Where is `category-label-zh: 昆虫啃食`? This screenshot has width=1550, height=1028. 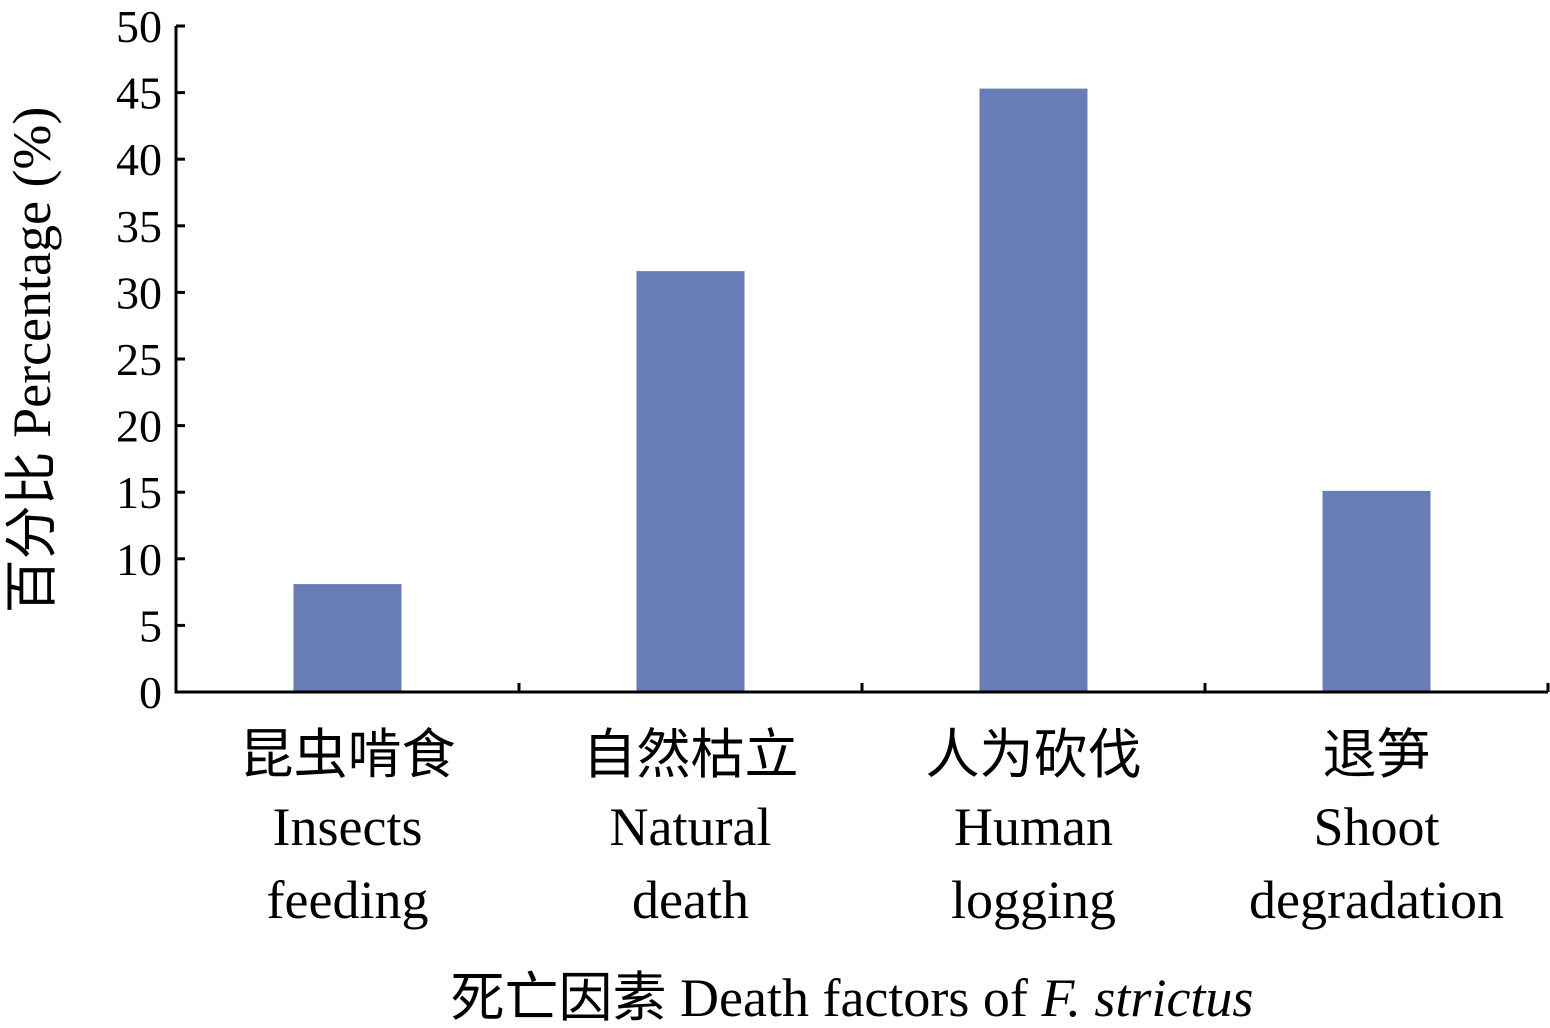
category-label-zh: 昆虫啃食 is located at coordinates (348, 755).